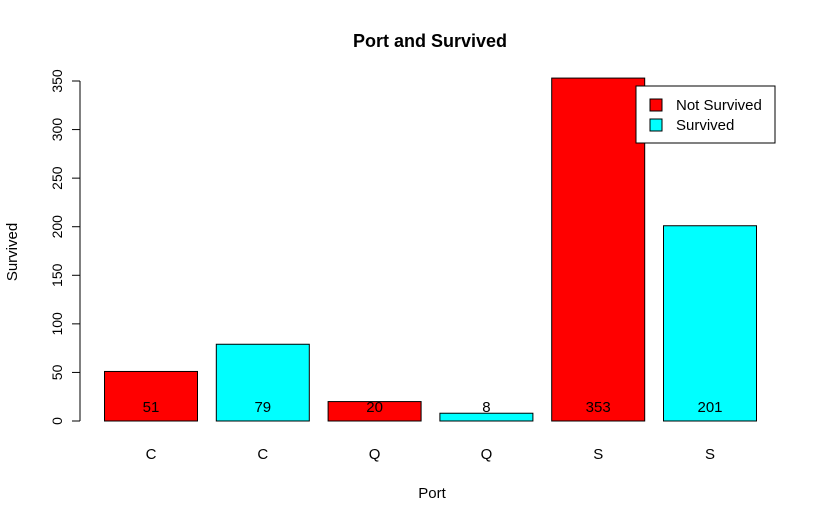 The image size is (823, 523). I want to click on chart-title: Port and Survived, so click(430, 41).